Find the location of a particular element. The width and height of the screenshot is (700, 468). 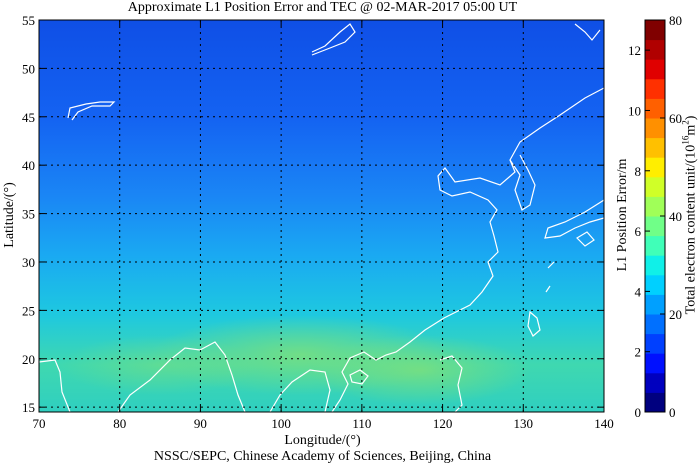

coastline-india is located at coordinates (55, 385).